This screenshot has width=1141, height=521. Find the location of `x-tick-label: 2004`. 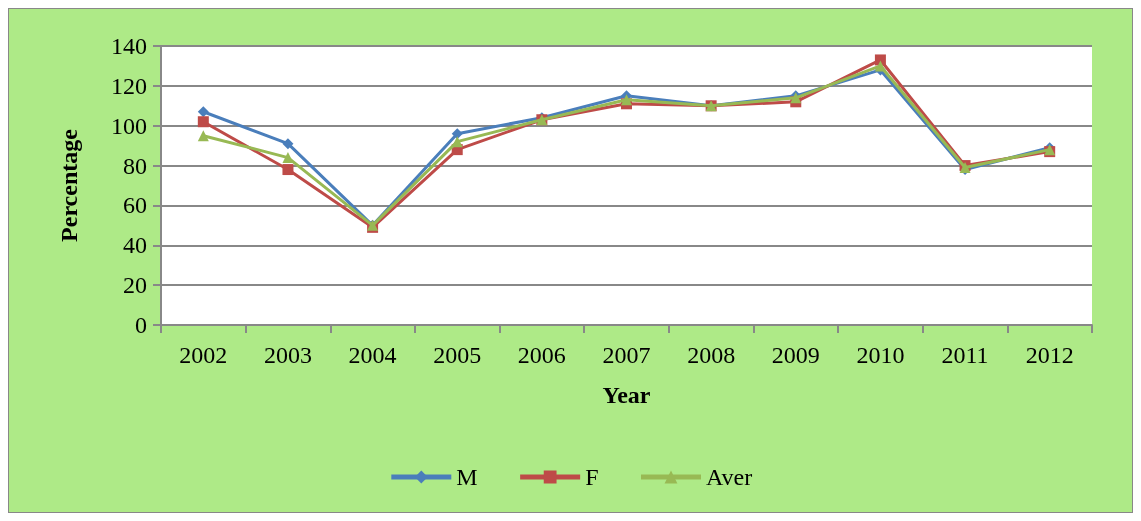

x-tick-label: 2004 is located at coordinates (372, 355).